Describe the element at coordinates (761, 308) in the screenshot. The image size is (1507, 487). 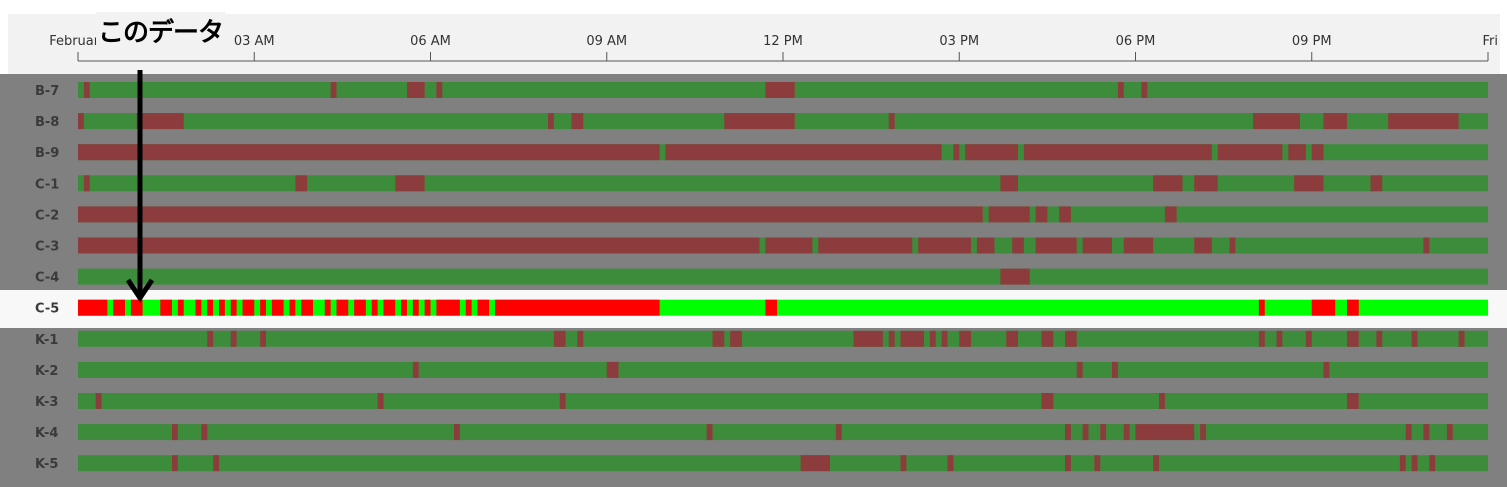
I see `row-C-5: C-5` at that location.